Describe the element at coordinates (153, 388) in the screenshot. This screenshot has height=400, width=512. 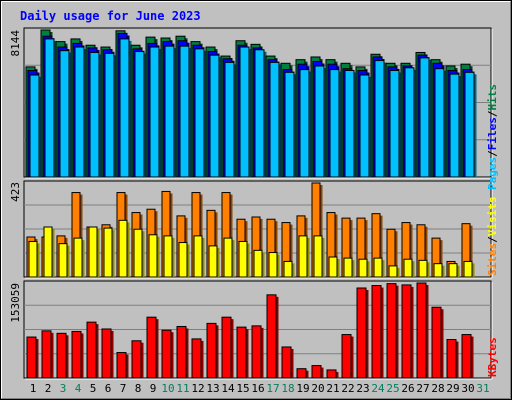
I see `day-label: 9` at that location.